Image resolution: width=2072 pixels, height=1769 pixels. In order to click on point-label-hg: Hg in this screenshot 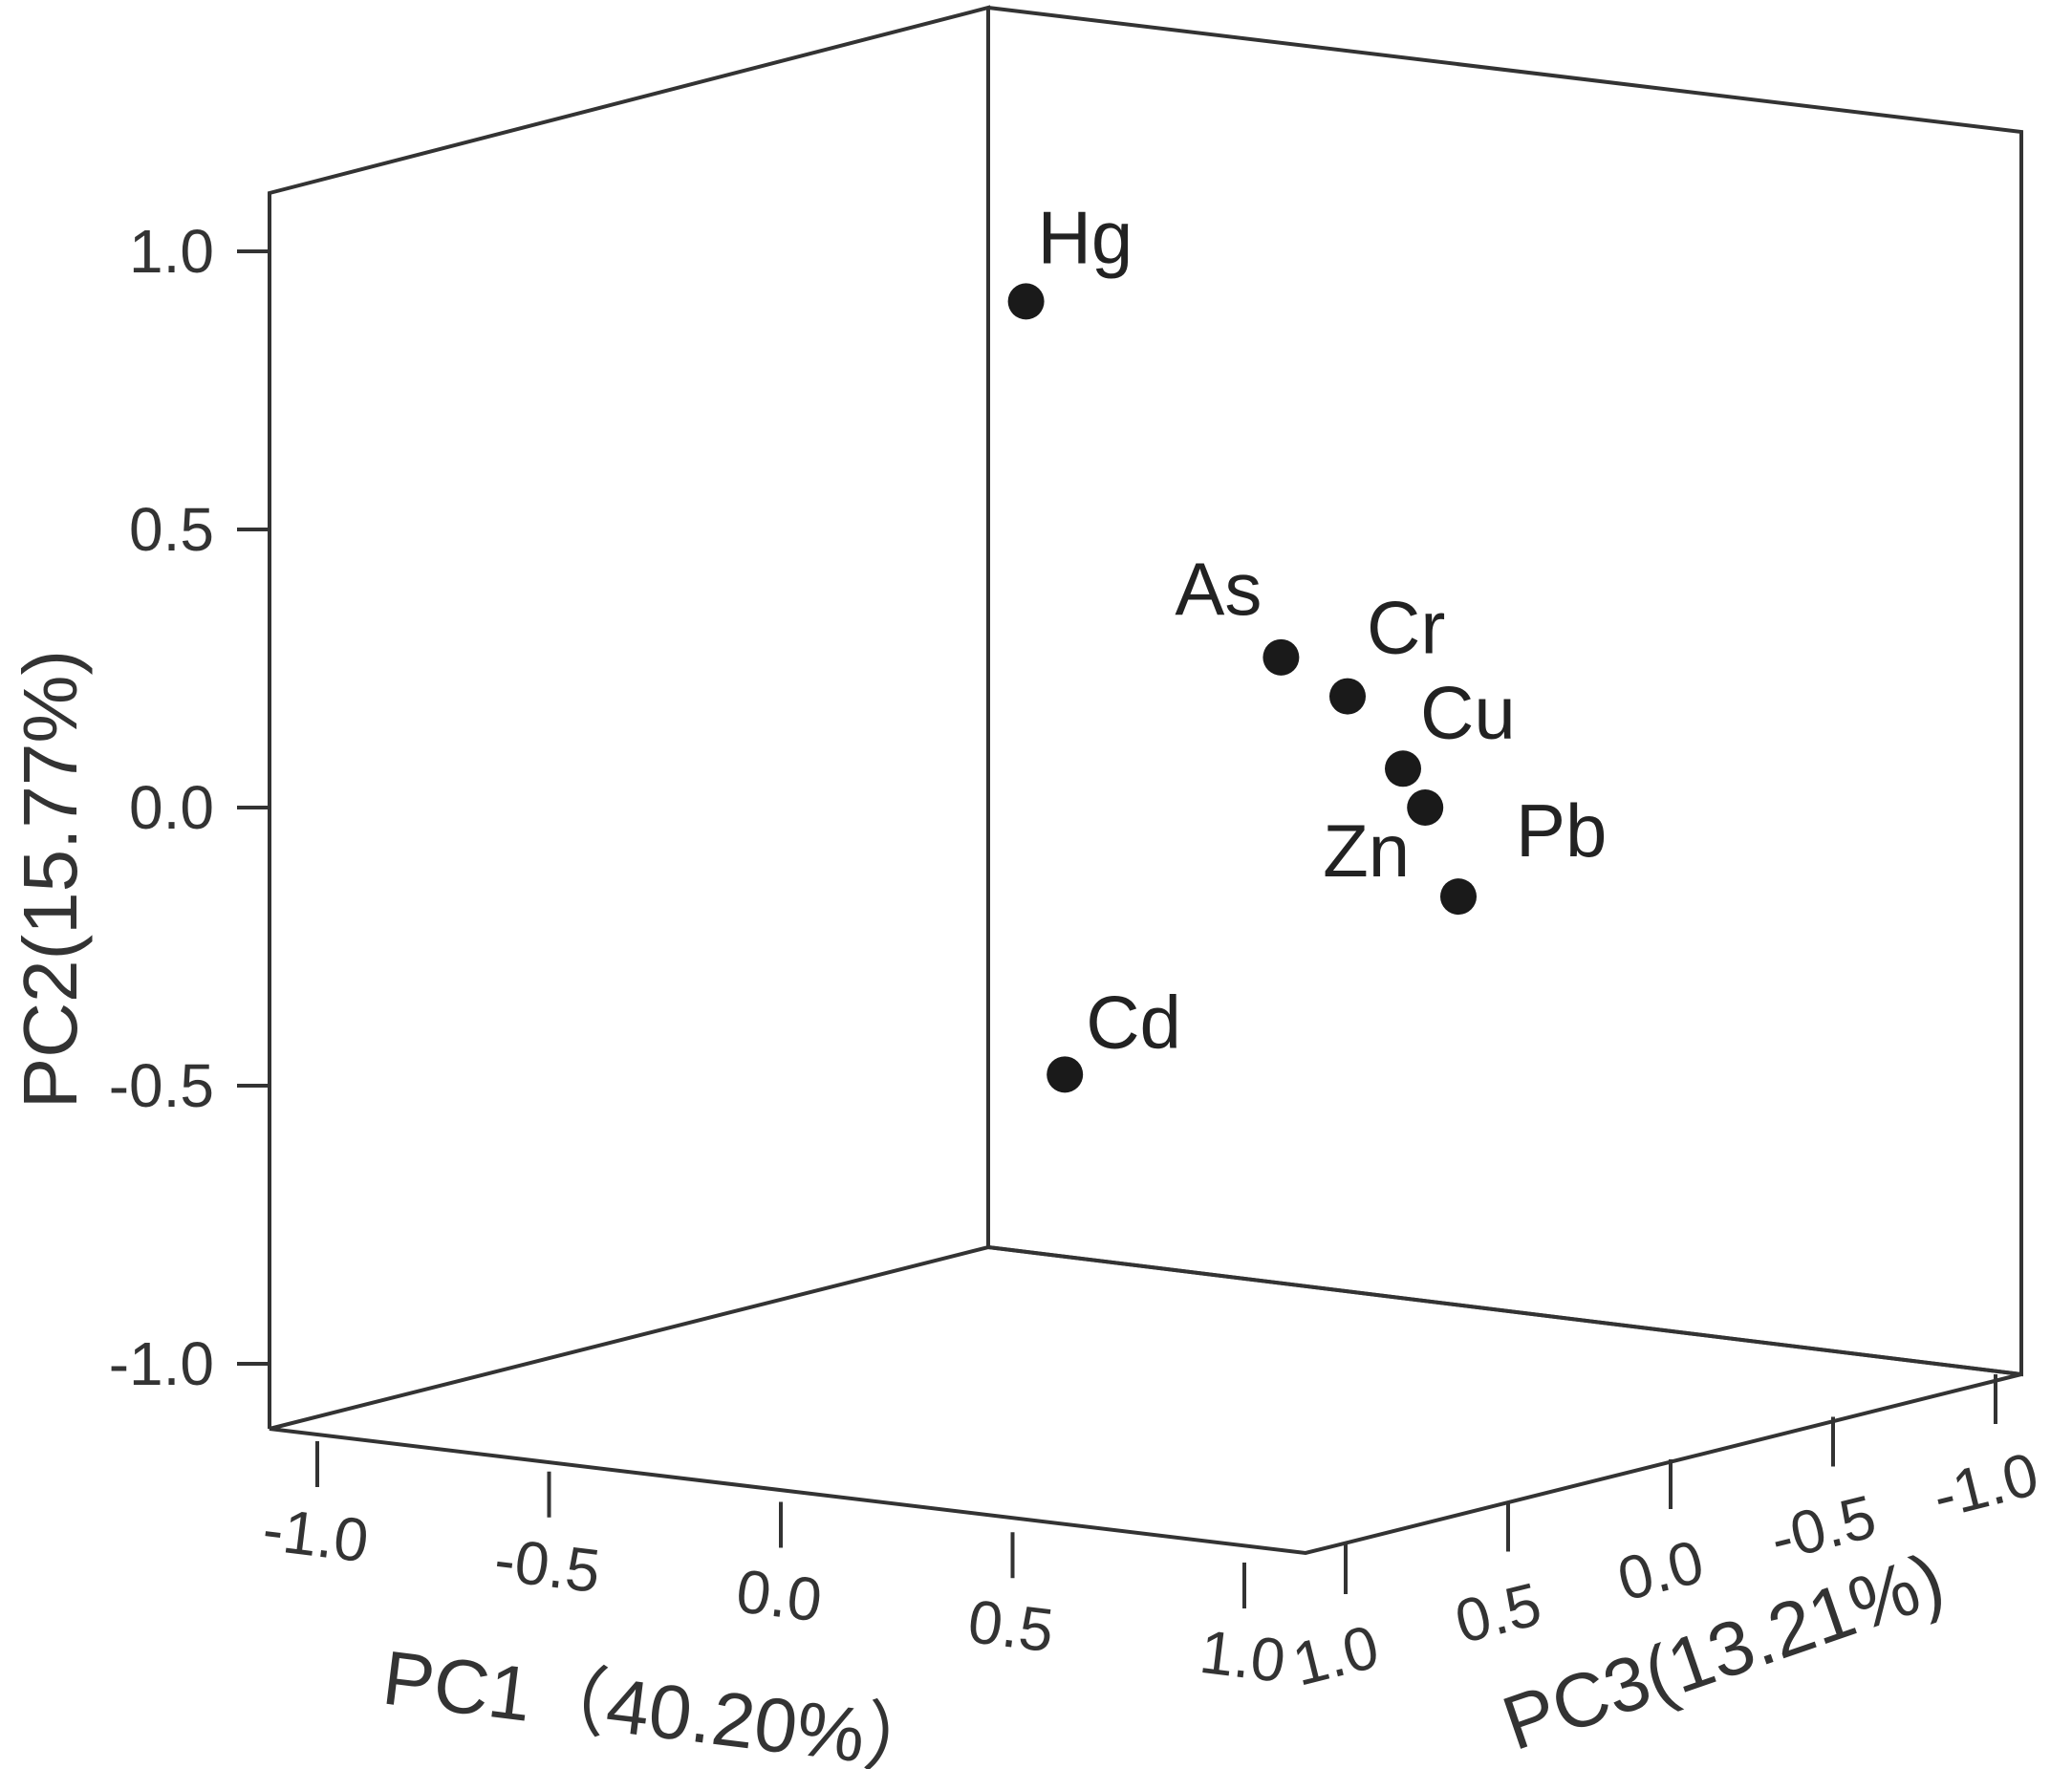, I will do `click(1085, 237)`.